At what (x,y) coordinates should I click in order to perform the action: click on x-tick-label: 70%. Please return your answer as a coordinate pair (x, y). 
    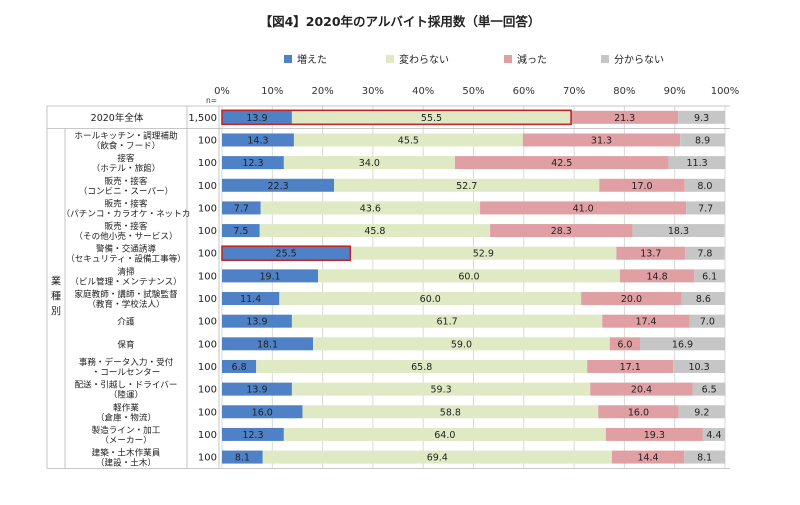
    Looking at the image, I should click on (574, 91).